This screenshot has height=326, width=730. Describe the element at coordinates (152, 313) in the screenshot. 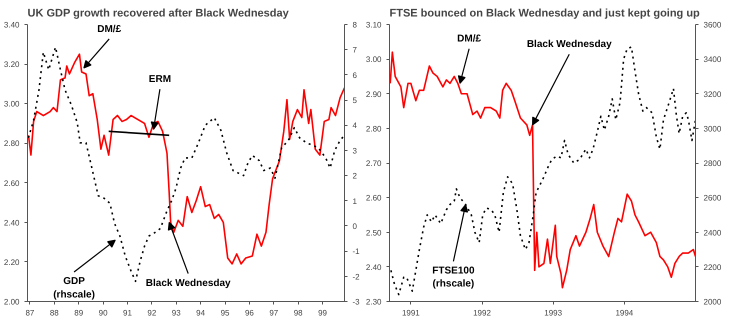

I see `x-tick-label: 92` at that location.